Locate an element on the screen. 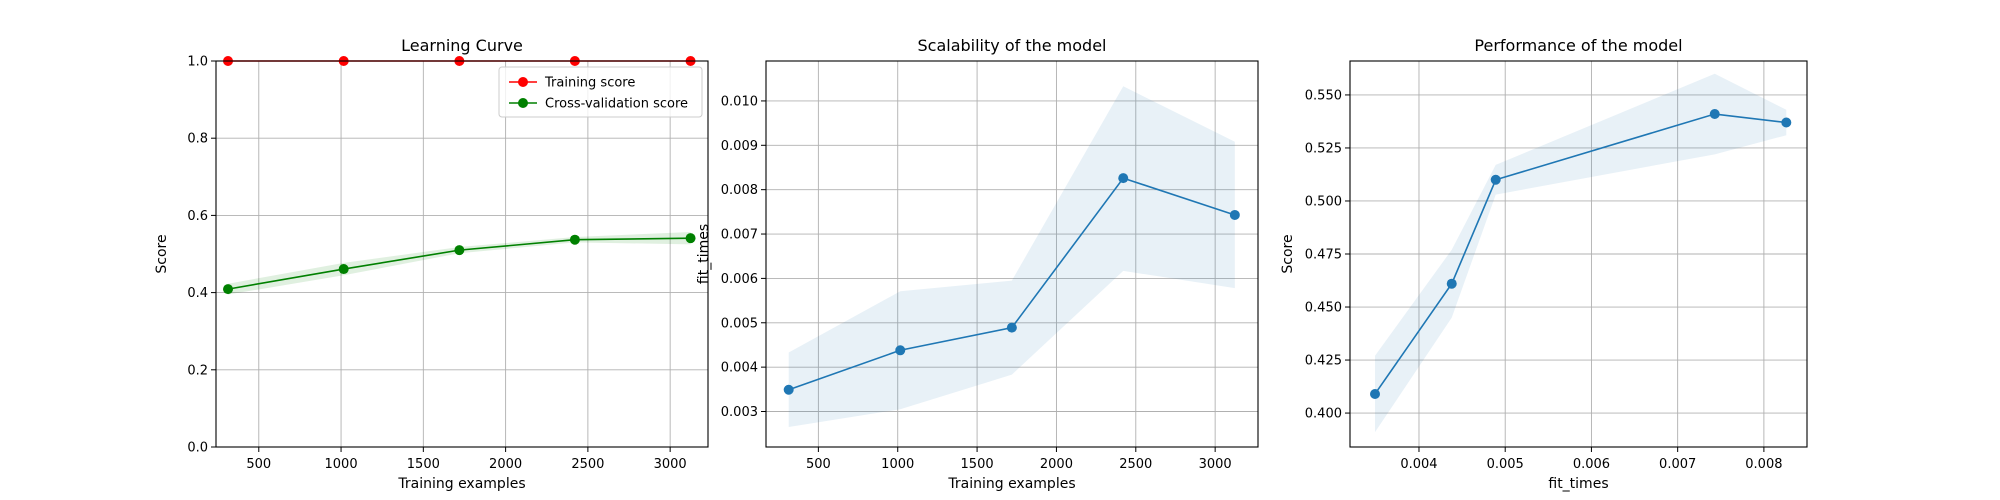  y-tick-label: 1.0 is located at coordinates (197, 62).